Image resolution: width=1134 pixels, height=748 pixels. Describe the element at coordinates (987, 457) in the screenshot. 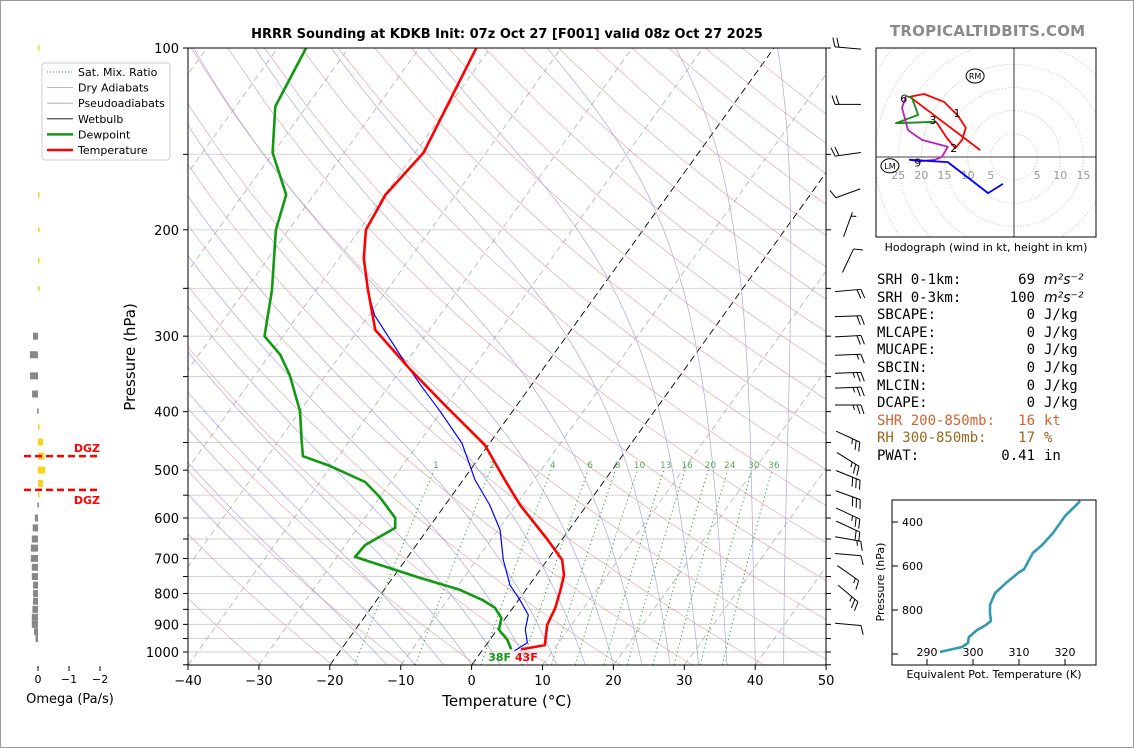

I see `stat-row: PWAT: 0.41 in` at that location.